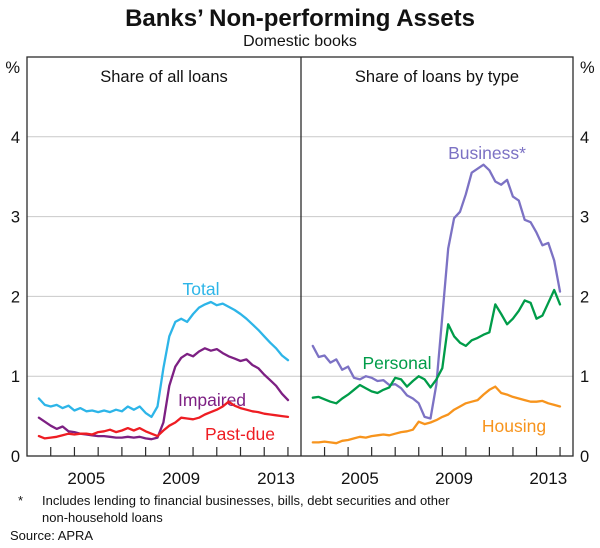  I want to click on footnote-line-2: non-household loans, so click(102, 517).